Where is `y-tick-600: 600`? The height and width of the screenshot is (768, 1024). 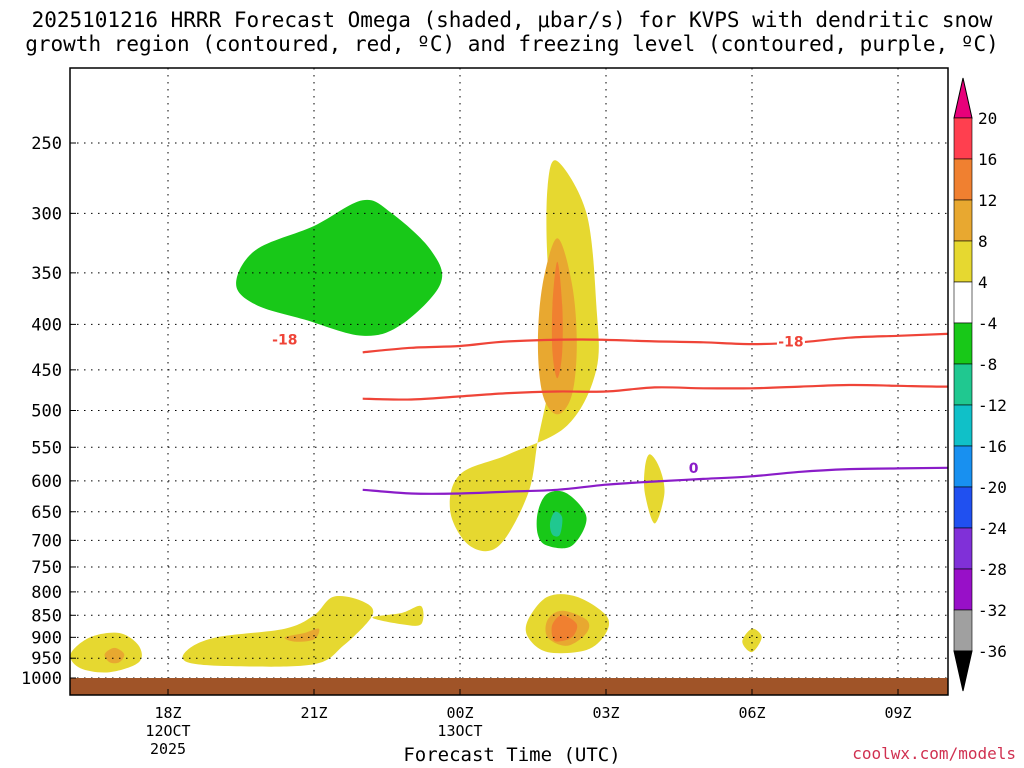
y-tick-600: 600 is located at coordinates (46, 482).